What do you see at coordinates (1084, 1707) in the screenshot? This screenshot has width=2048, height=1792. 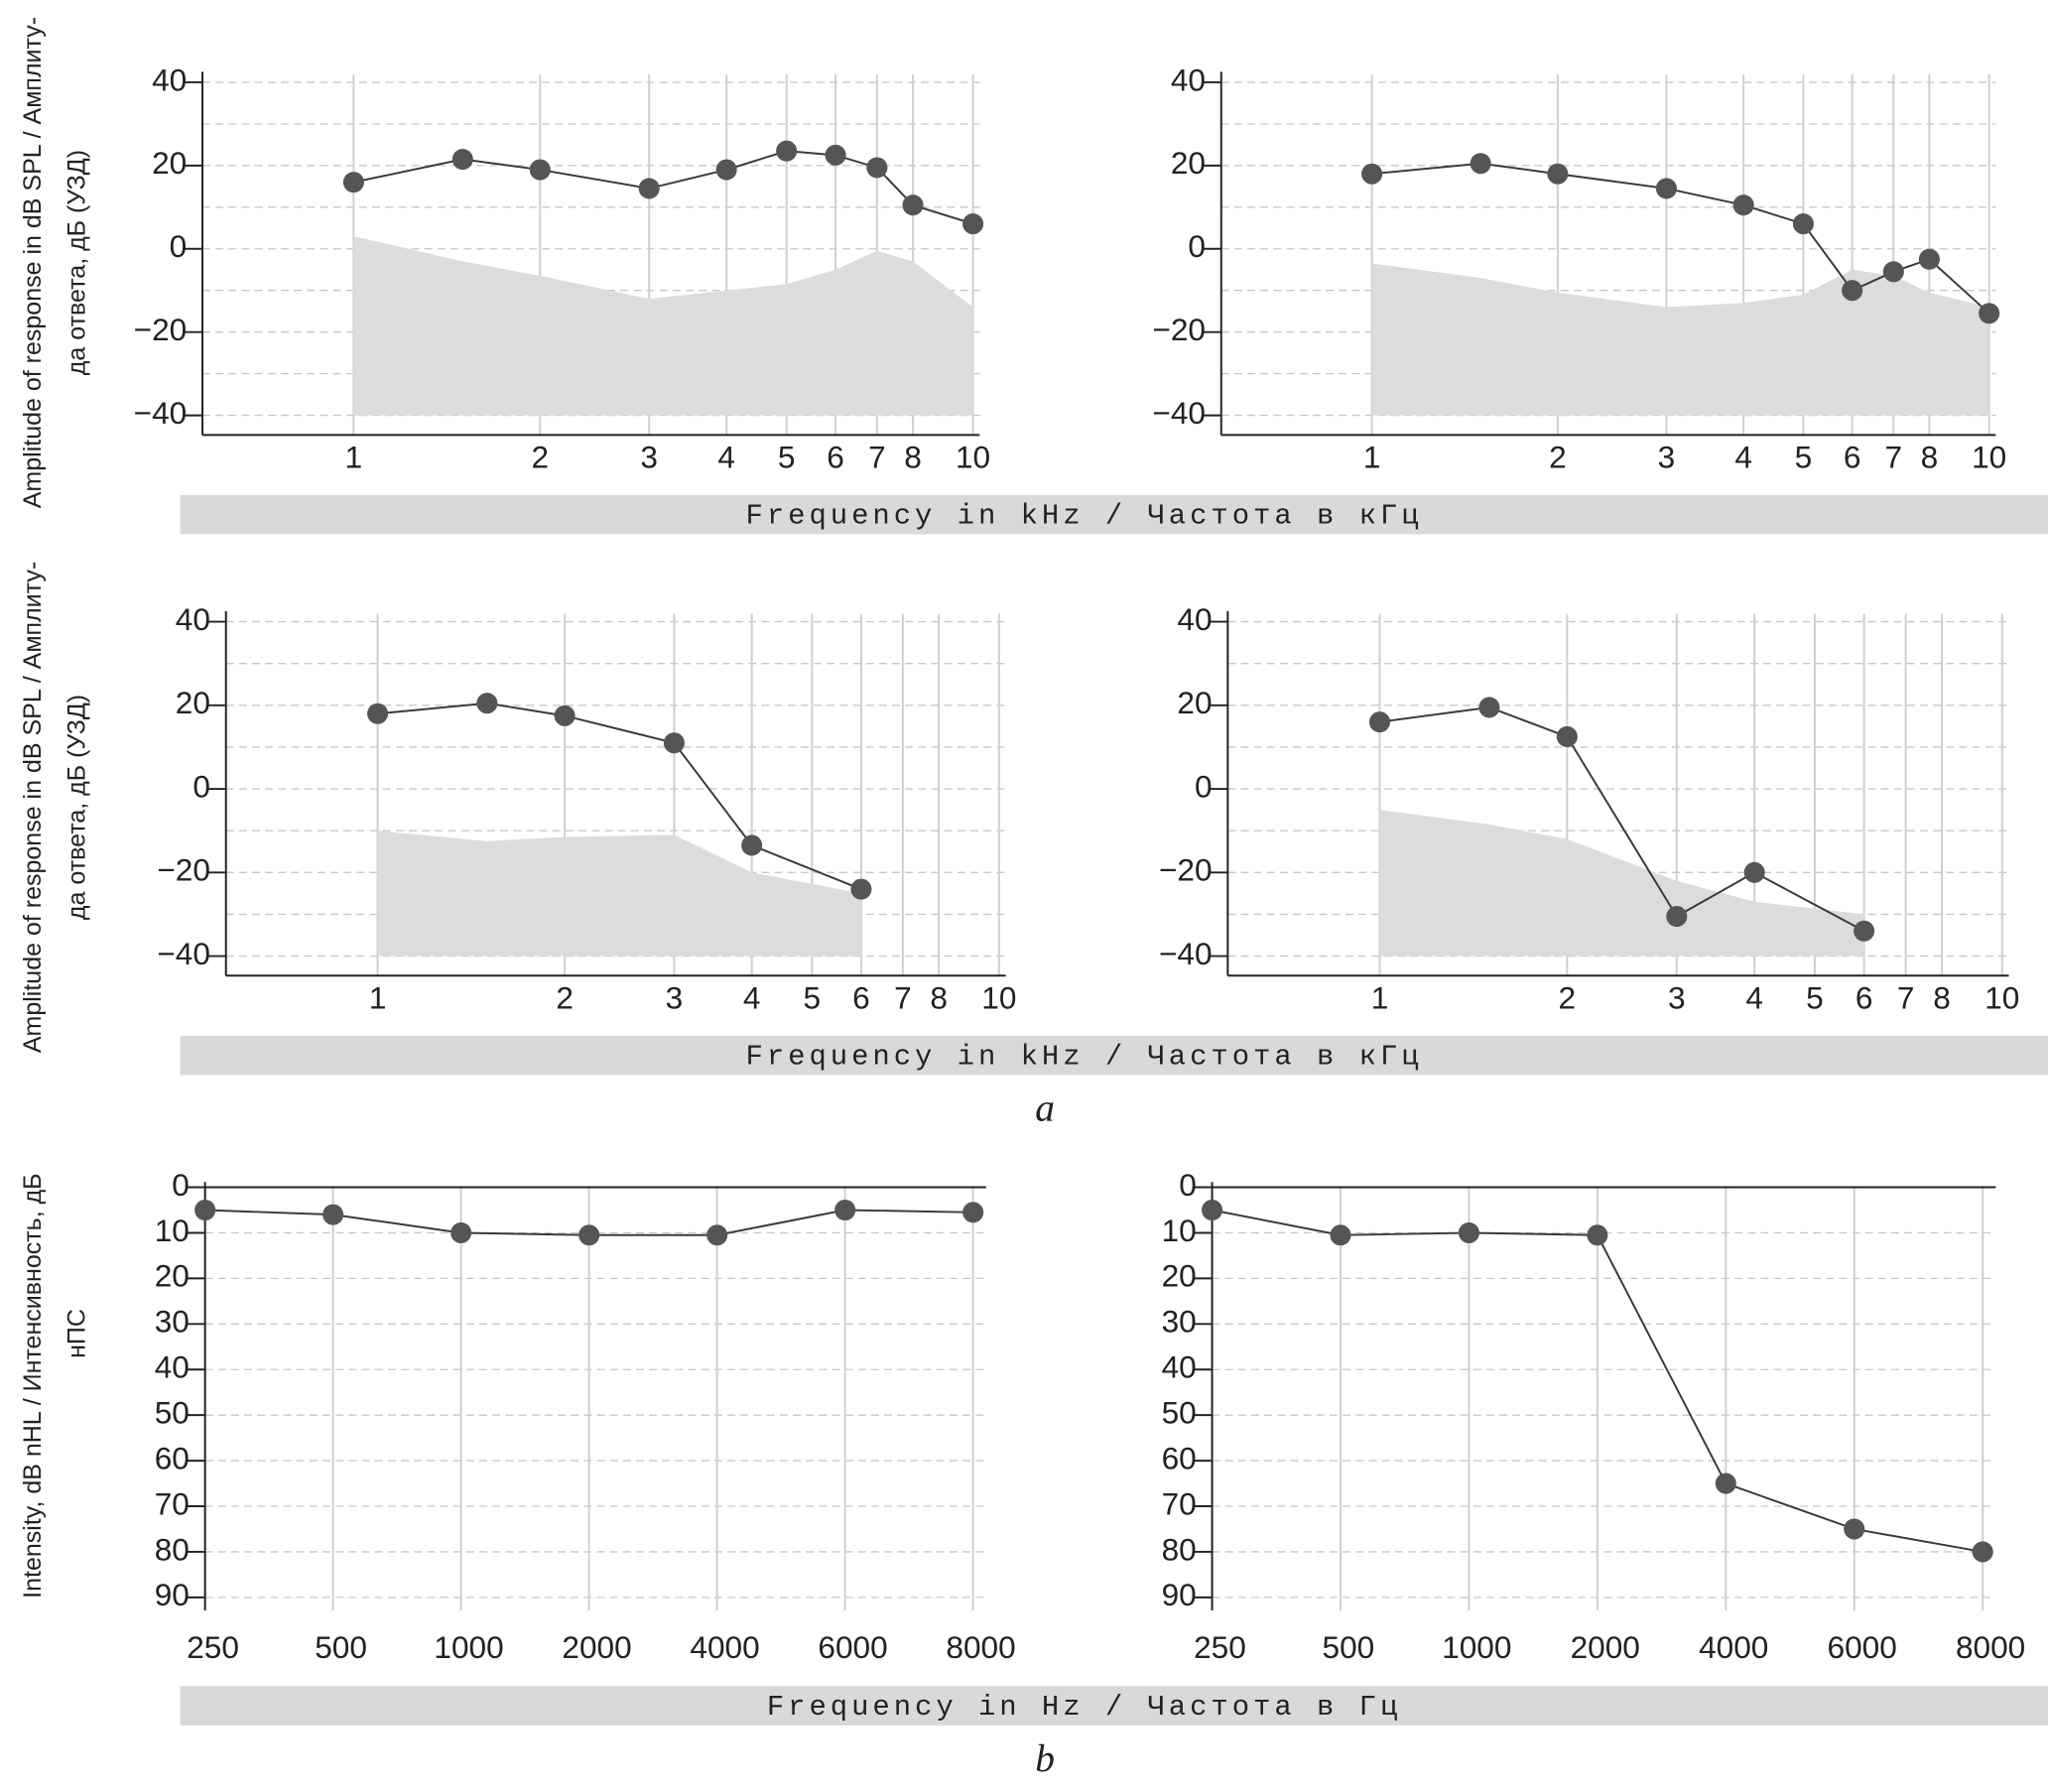 I see `x-axis-label: Frequency in Hz / Частота в Гц` at bounding box center [1084, 1707].